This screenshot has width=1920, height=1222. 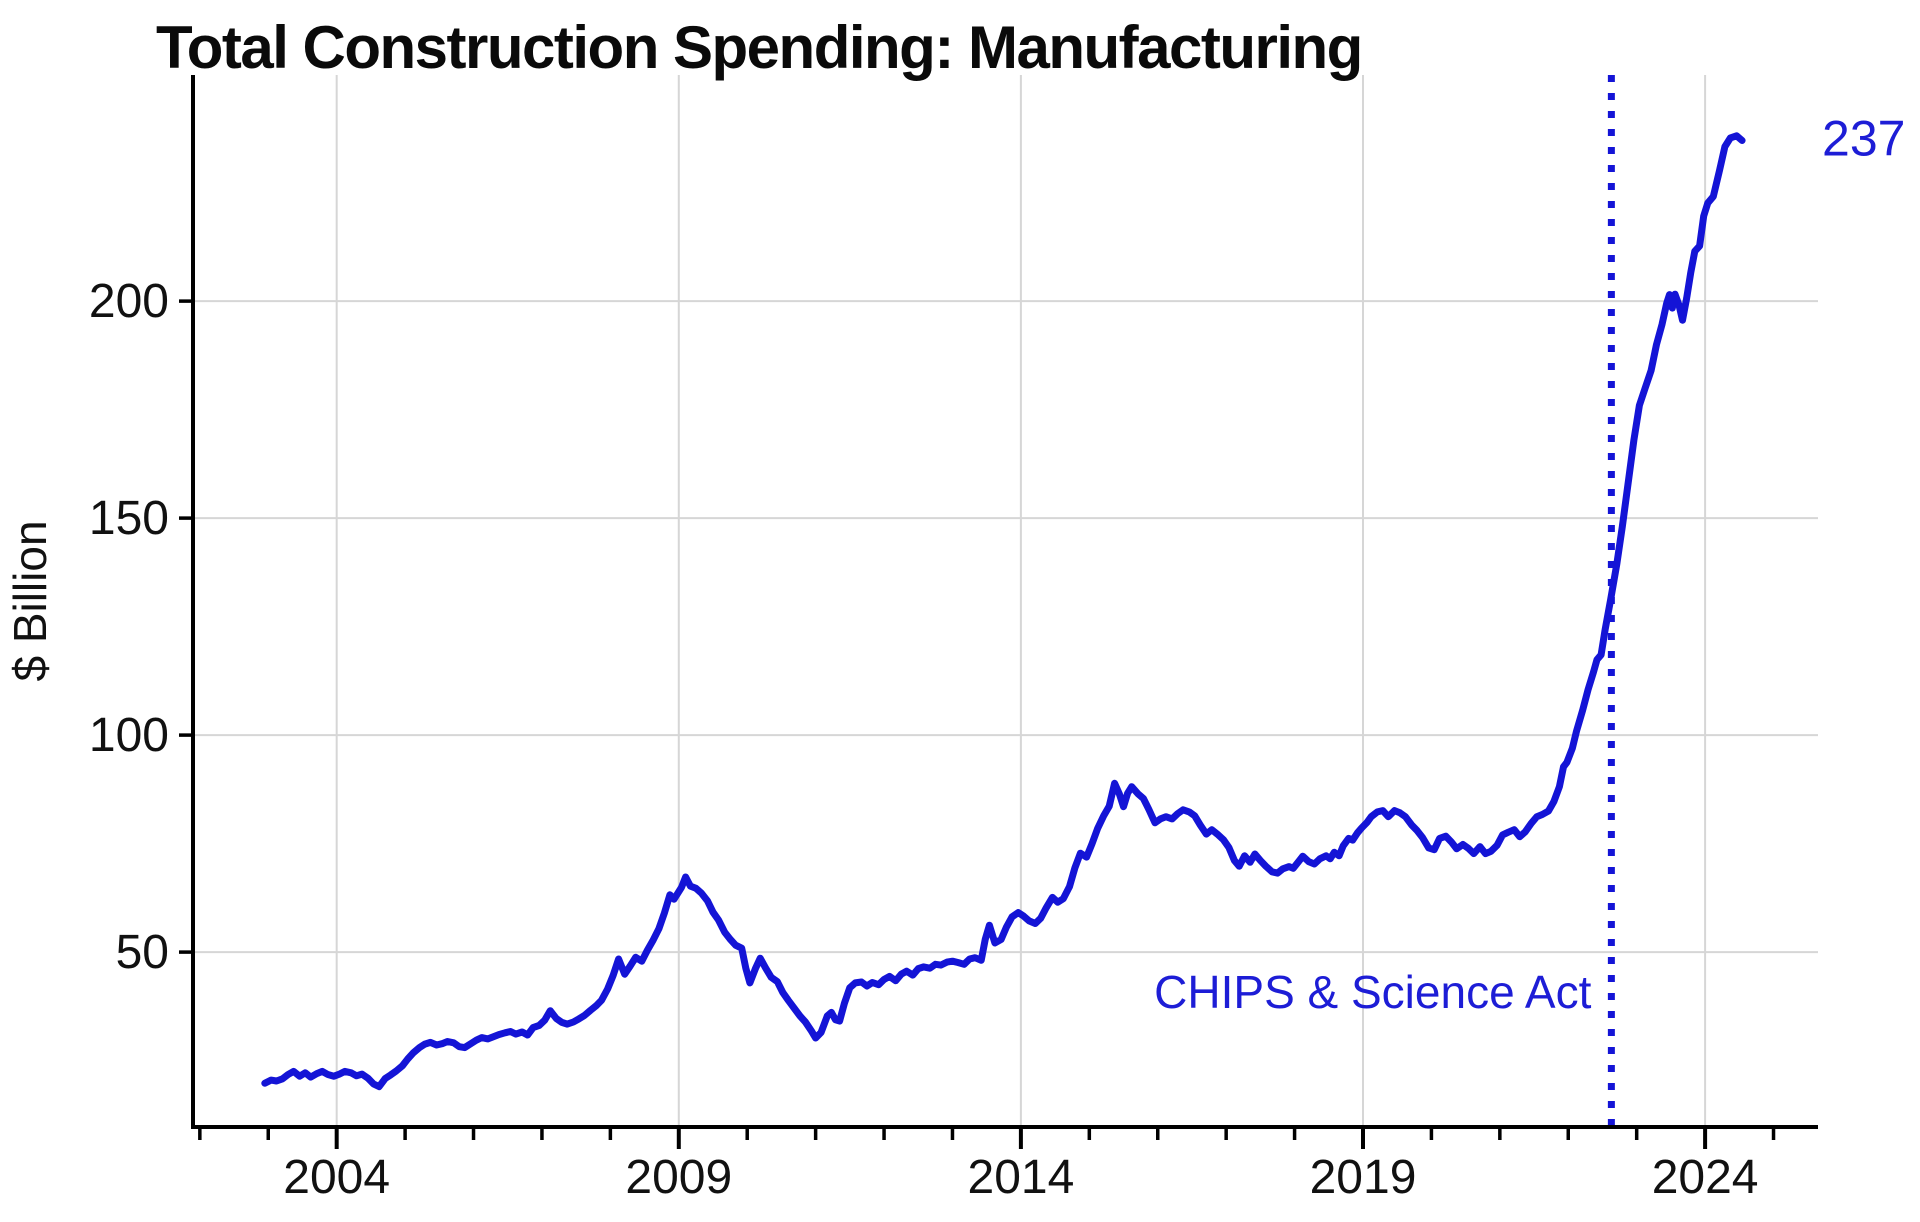 What do you see at coordinates (1363, 1177) in the screenshot?
I see `x-tick-label: 2019` at bounding box center [1363, 1177].